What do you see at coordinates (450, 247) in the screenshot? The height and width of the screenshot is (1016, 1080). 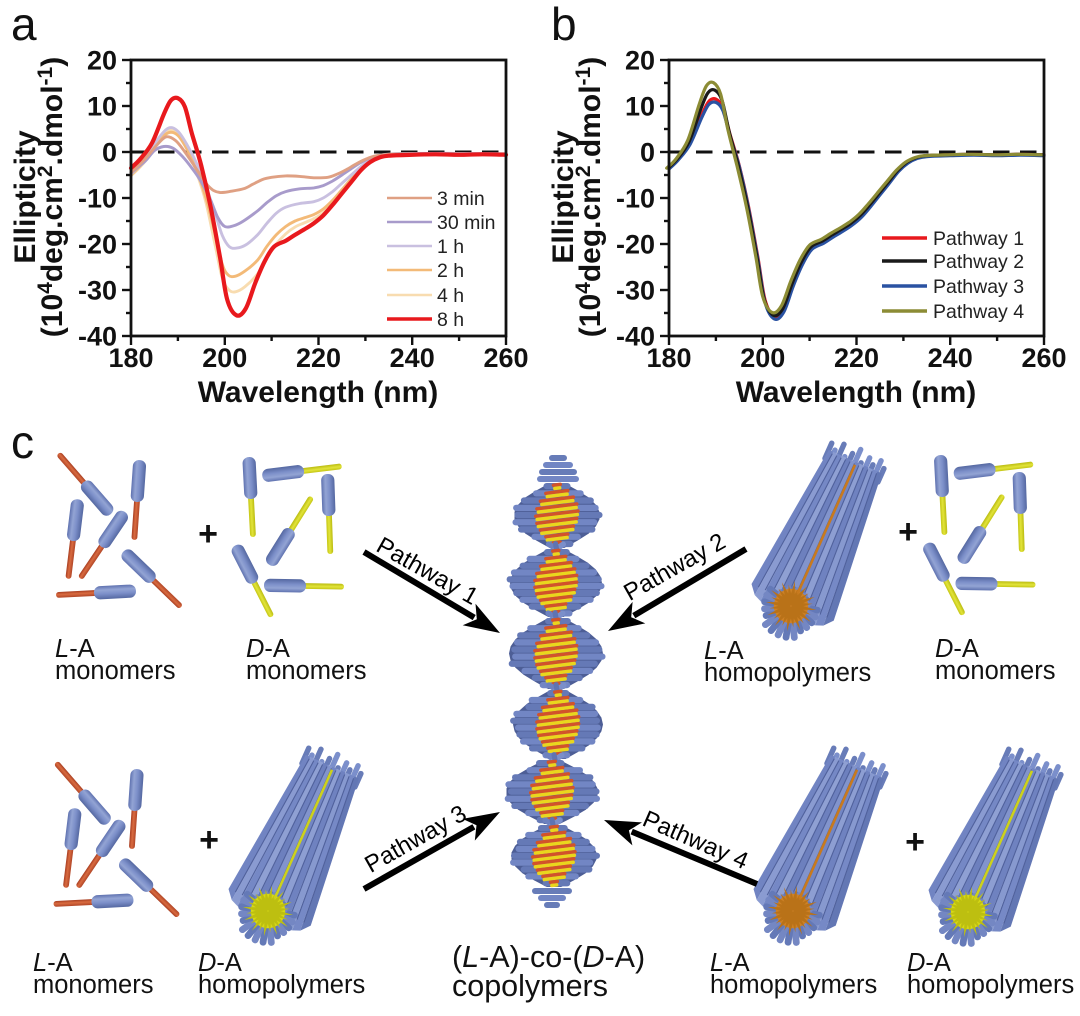 I see `svg-text: 1 h` at bounding box center [450, 247].